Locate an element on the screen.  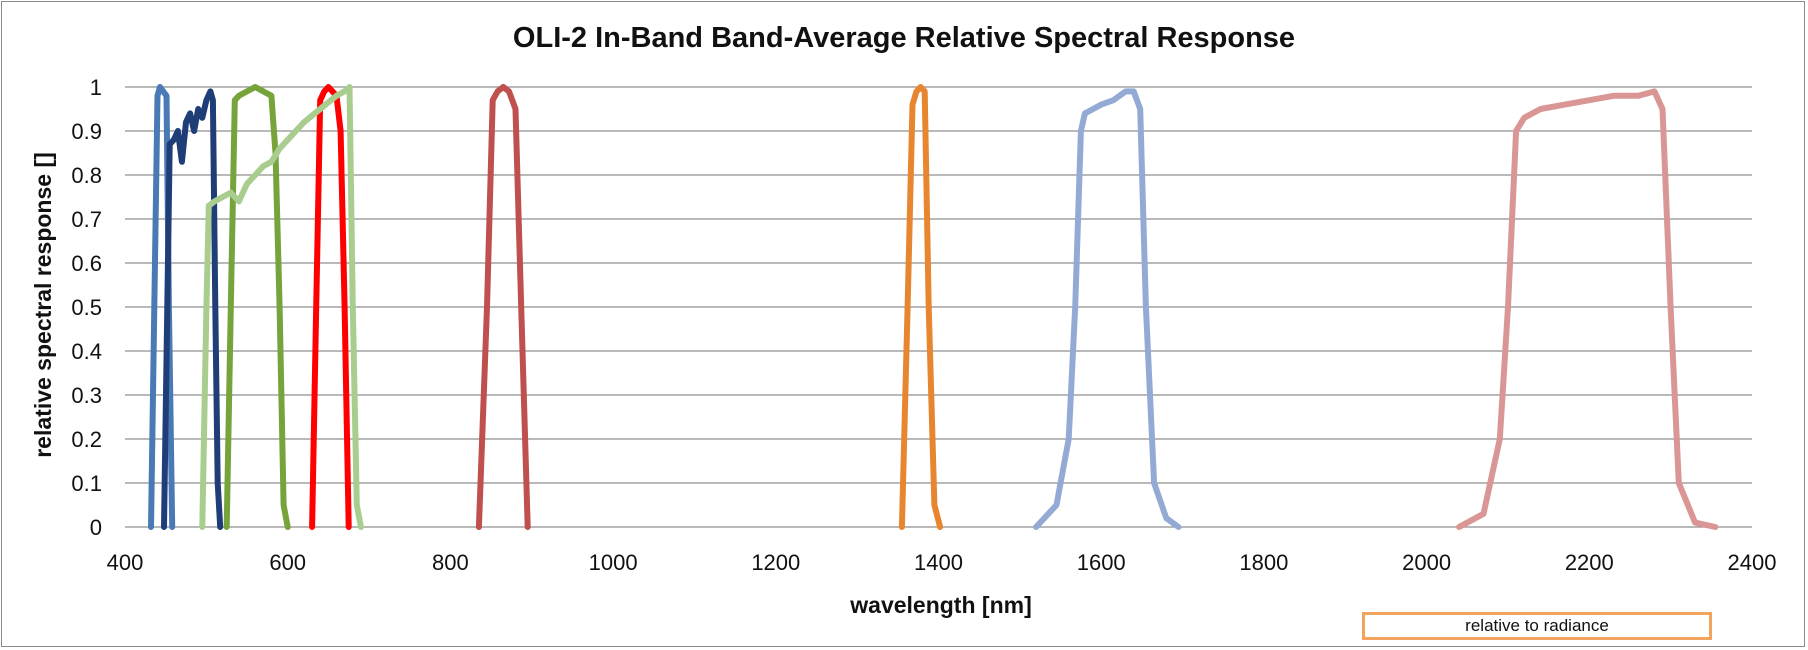
x-tick-label: 600 is located at coordinates (287, 562).